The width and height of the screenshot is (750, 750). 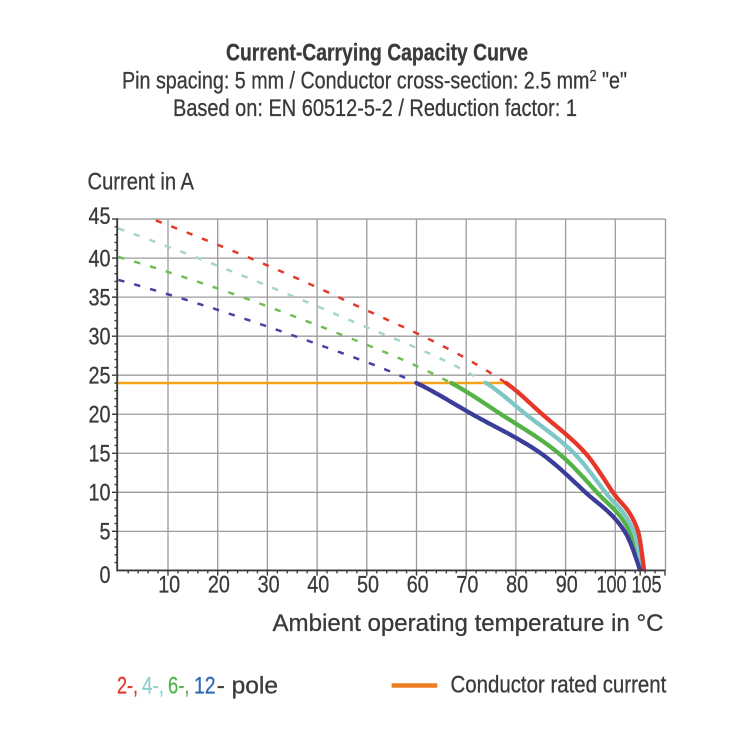 What do you see at coordinates (567, 585) in the screenshot?
I see `svg-text: 90` at bounding box center [567, 585].